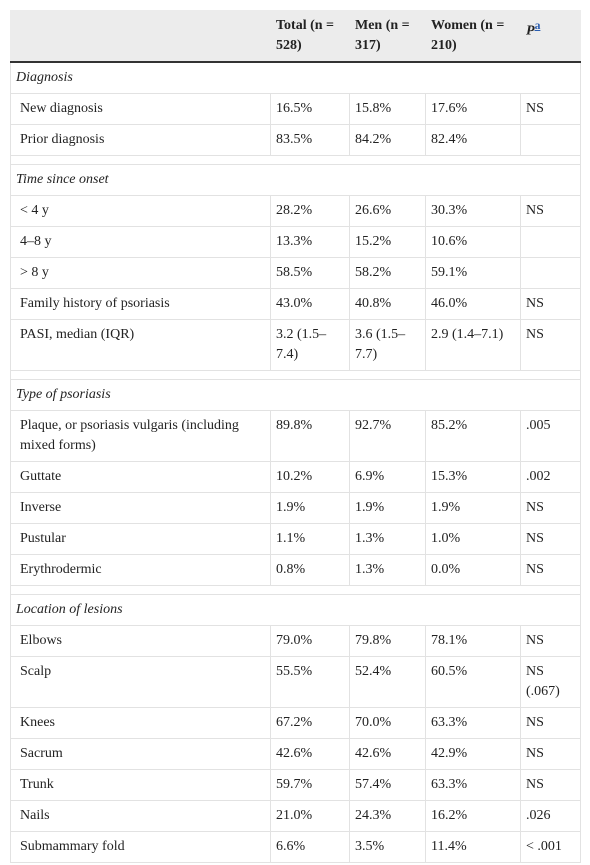 Image resolution: width=590 pixels, height=865 pixels. I want to click on cell: 10.2%, so click(310, 477).